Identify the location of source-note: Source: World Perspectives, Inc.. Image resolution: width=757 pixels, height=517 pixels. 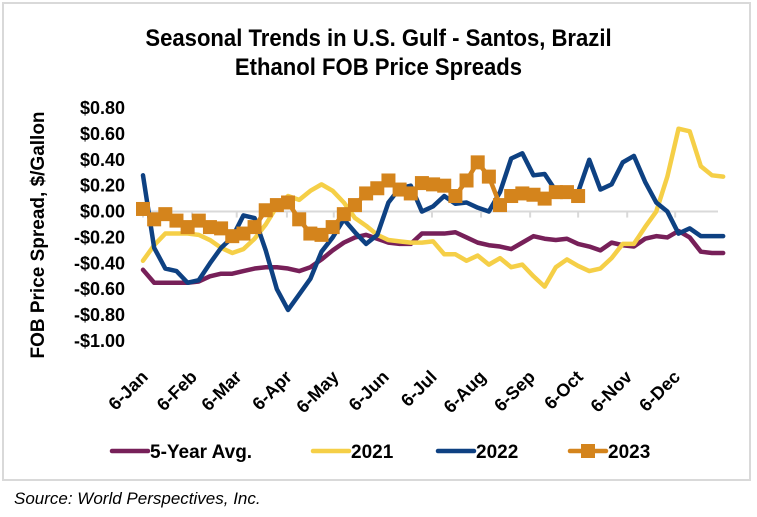
(137, 498).